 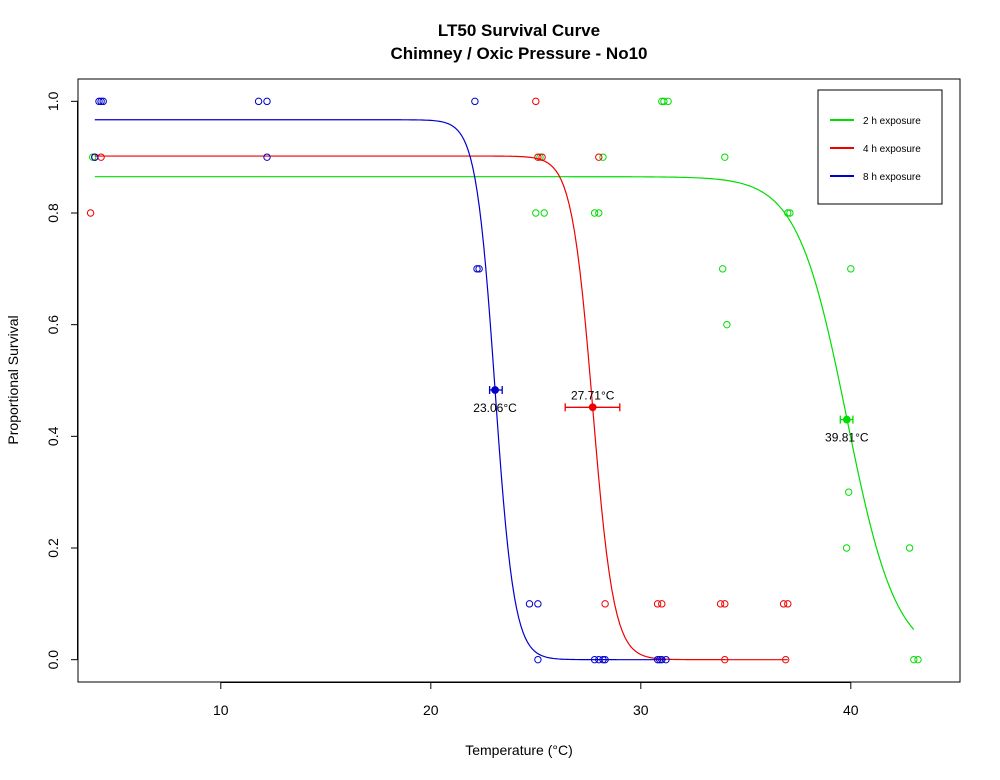 What do you see at coordinates (641, 710) in the screenshot?
I see `x-tick-label: 30` at bounding box center [641, 710].